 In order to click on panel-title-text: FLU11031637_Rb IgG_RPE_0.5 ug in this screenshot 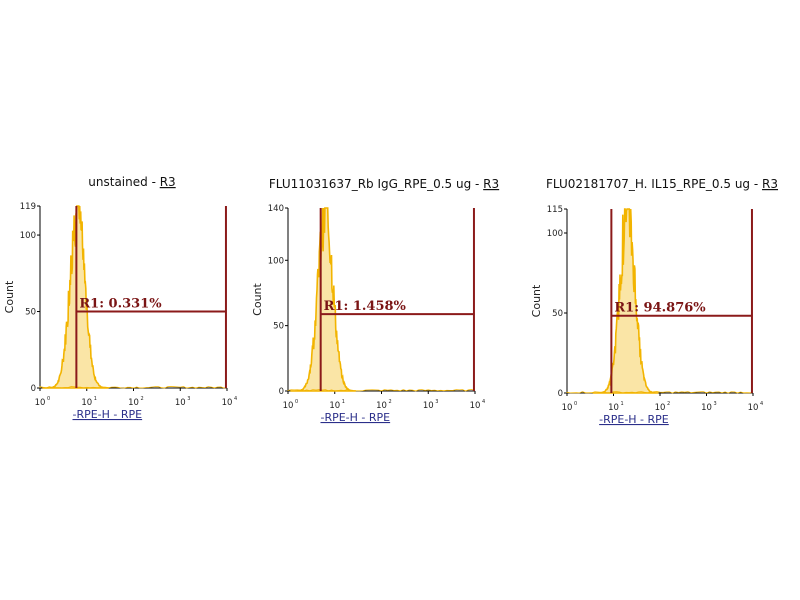, I will do `click(370, 184)`.